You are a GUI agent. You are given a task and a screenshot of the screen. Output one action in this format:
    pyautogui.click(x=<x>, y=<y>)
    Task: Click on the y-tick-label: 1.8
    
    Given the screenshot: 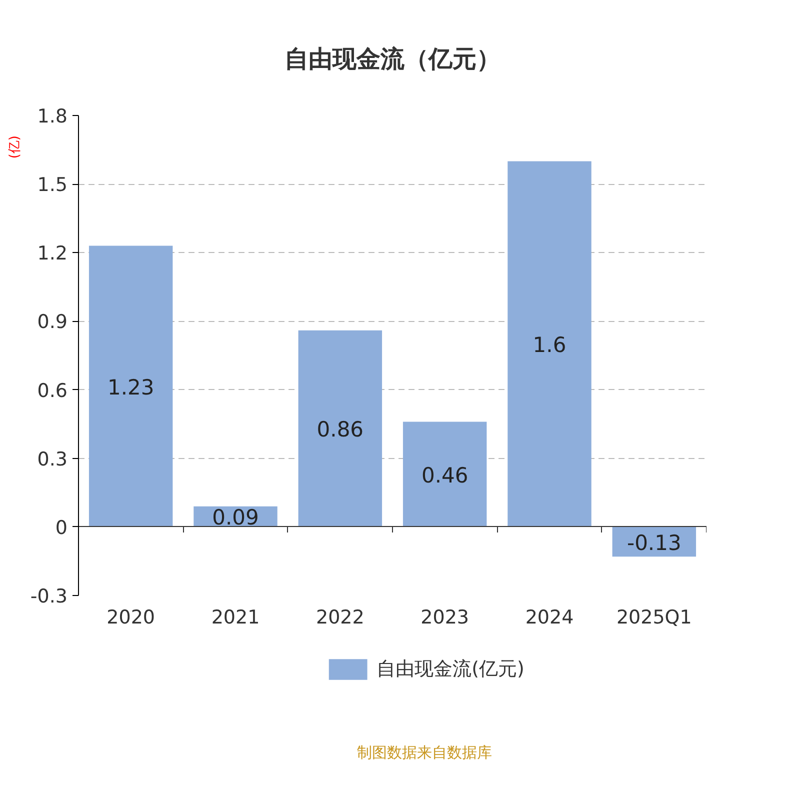 What is the action you would take?
    pyautogui.click(x=52, y=117)
    